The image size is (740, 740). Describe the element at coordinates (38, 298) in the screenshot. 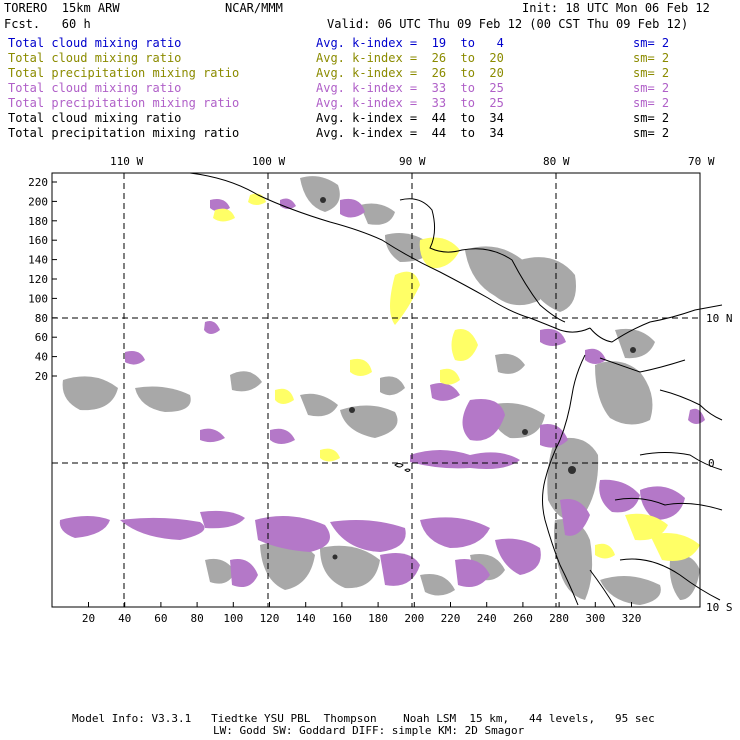

I see `y-grid-label: 100` at that location.